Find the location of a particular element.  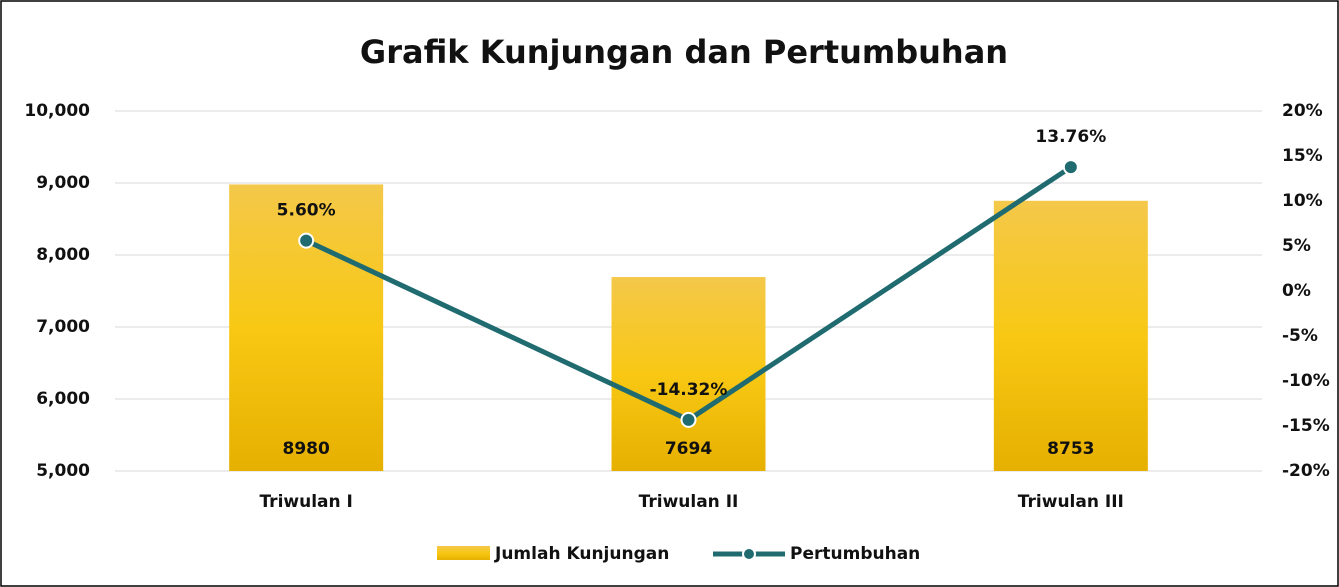

line-value-label: 13.76% is located at coordinates (1070, 137).